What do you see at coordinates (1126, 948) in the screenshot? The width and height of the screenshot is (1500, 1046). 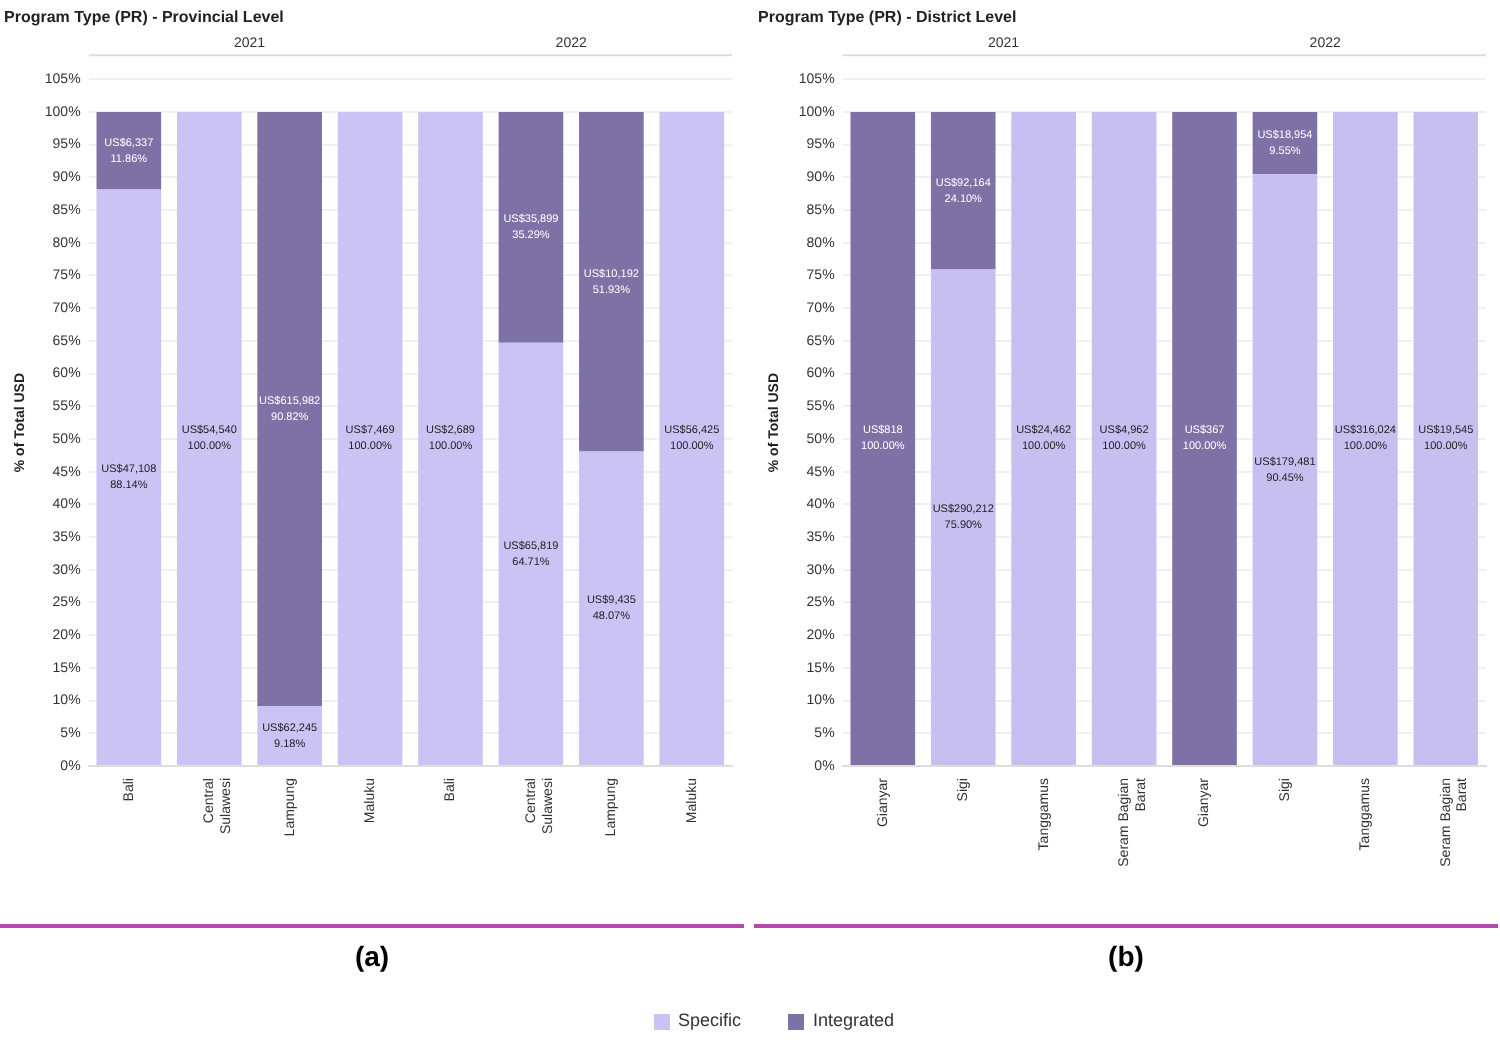 I see `text: (b)` at bounding box center [1126, 948].